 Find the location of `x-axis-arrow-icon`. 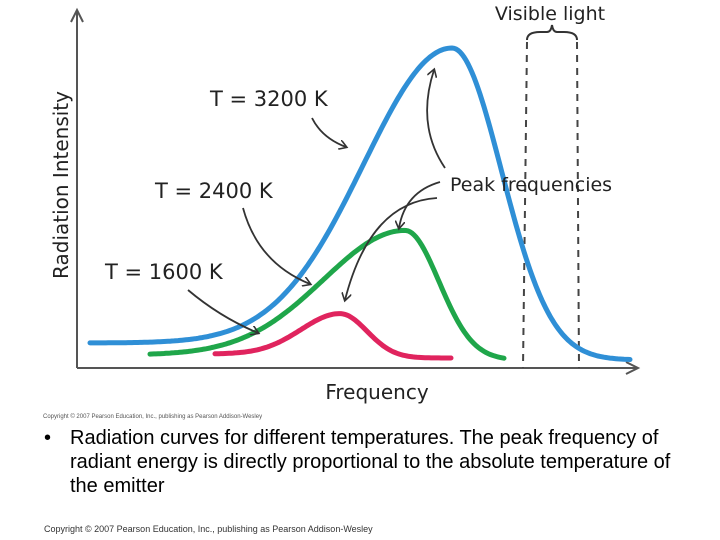

x-axis-arrow-icon is located at coordinates (633, 368).